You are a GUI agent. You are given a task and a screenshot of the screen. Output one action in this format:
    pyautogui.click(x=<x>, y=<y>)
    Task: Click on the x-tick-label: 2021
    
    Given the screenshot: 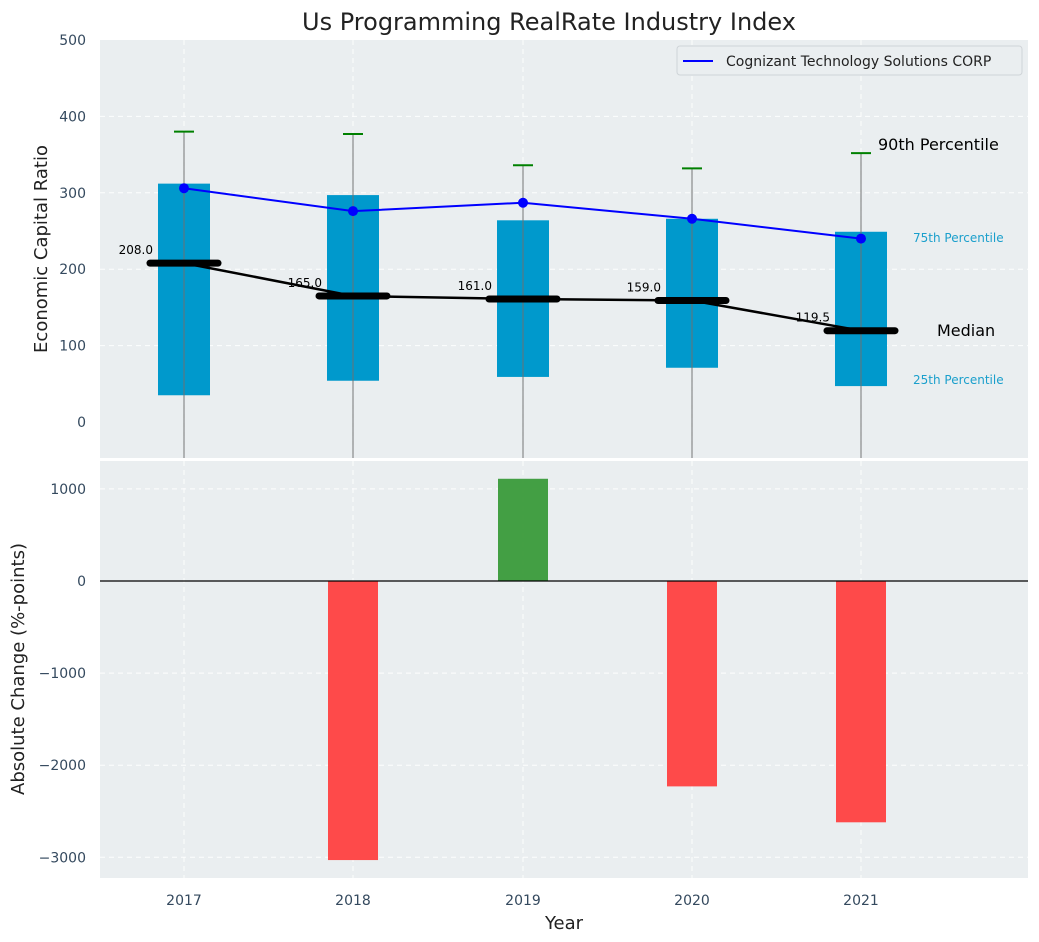 What is the action you would take?
    pyautogui.click(x=861, y=901)
    